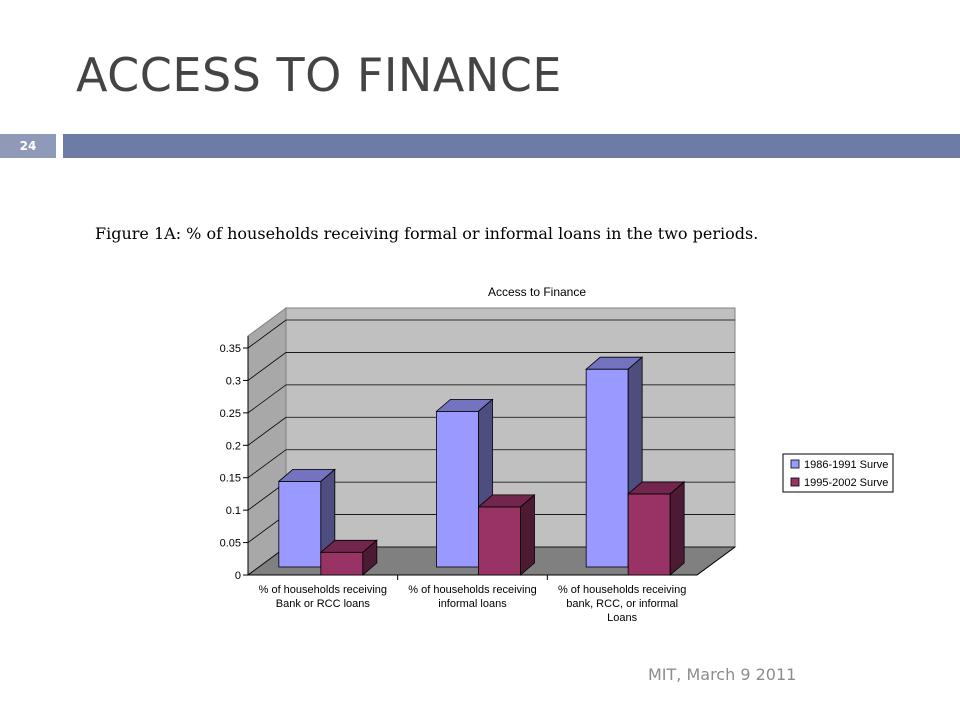 This screenshot has width=960, height=720. What do you see at coordinates (846, 465) in the screenshot?
I see `legend-label: 1986-1991 Surve` at bounding box center [846, 465].